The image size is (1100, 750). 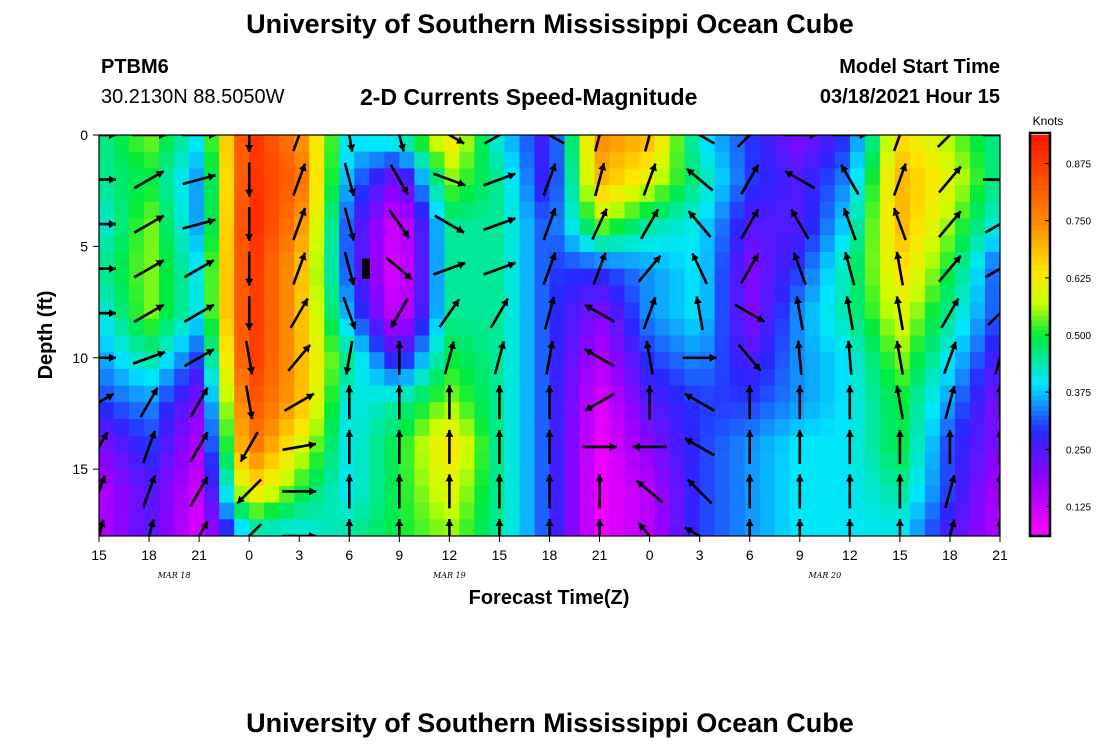 I want to click on x-tick-label: 12, so click(x=850, y=555).